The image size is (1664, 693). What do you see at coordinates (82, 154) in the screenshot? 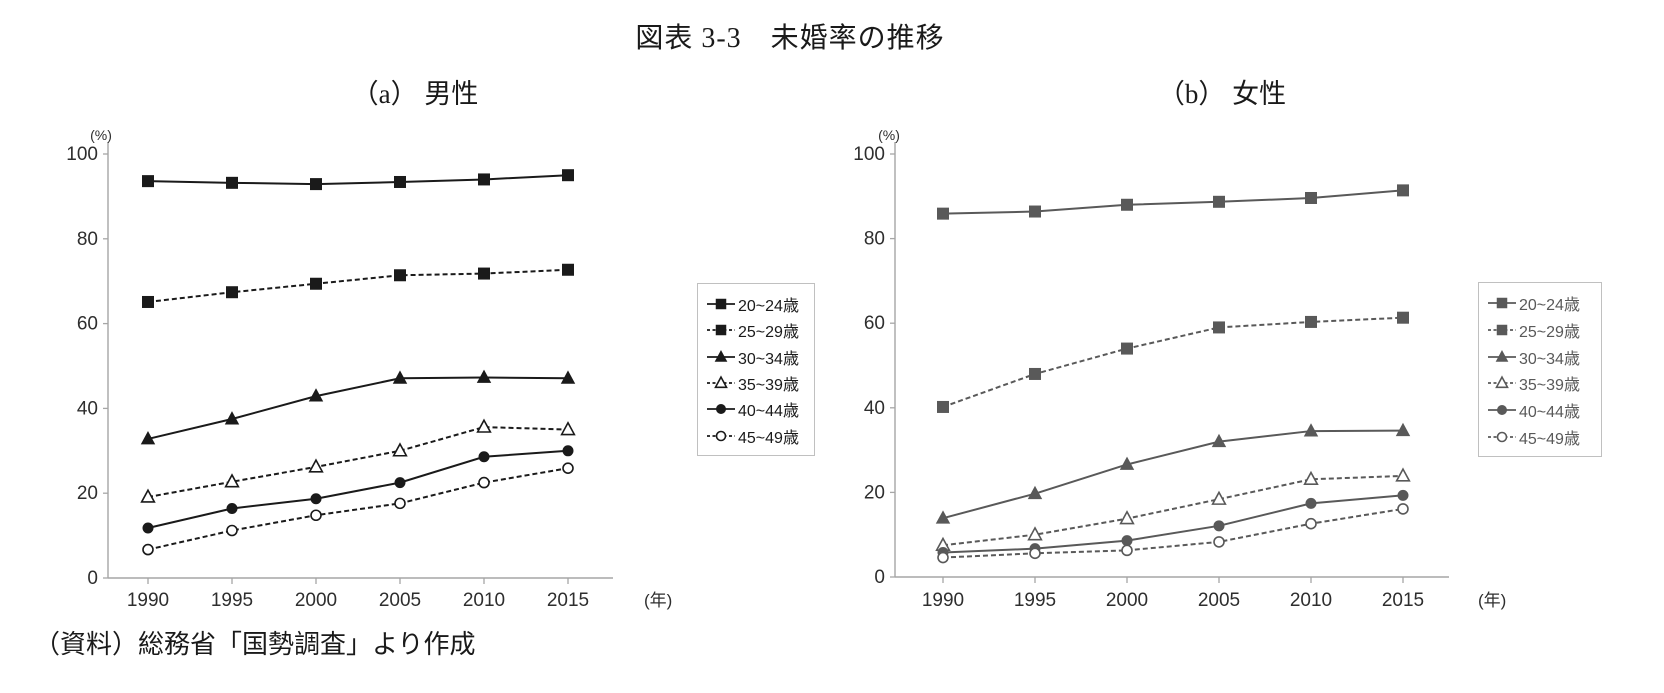
I see `y-tick-label: 100` at bounding box center [82, 154].